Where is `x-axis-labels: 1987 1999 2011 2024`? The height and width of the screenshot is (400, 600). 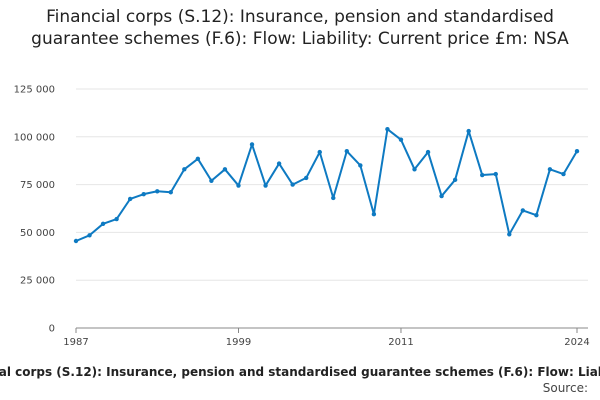
x-axis-labels: 1987 1999 2011 2024 is located at coordinates (326, 342).